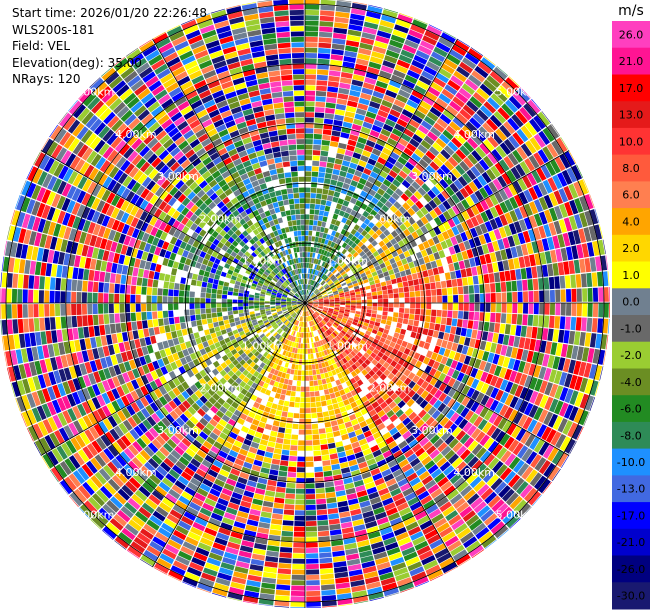  Describe the element at coordinates (46, 79) in the screenshot. I see `nrays-label: NRays: 120` at that location.